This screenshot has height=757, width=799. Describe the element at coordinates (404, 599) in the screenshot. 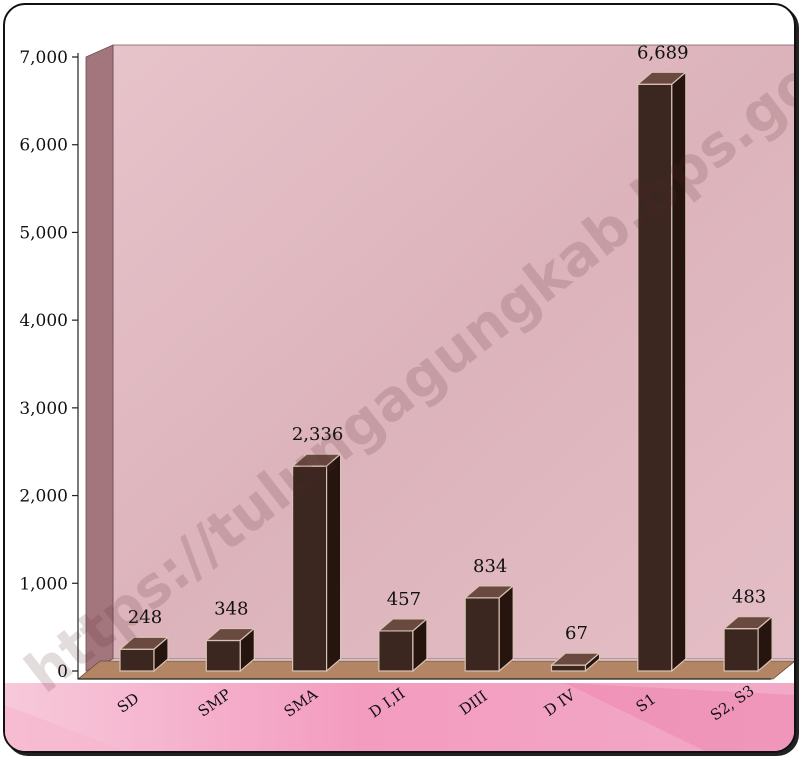

I see `data-label: 457` at that location.